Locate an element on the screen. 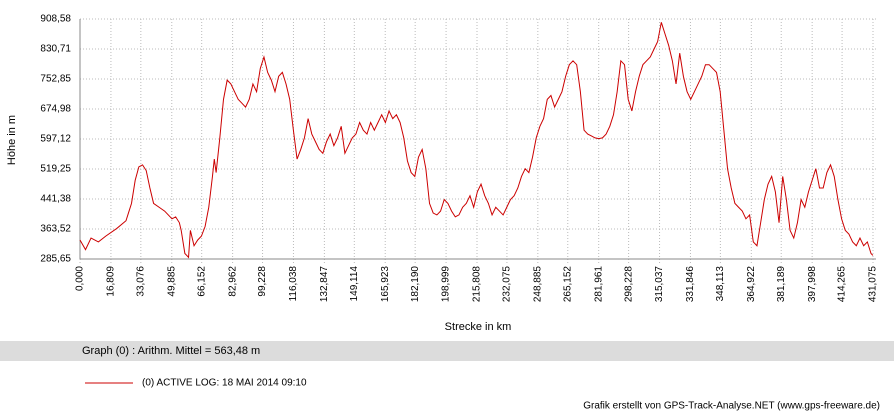  x-tick-label: 49,885 is located at coordinates (171, 281).